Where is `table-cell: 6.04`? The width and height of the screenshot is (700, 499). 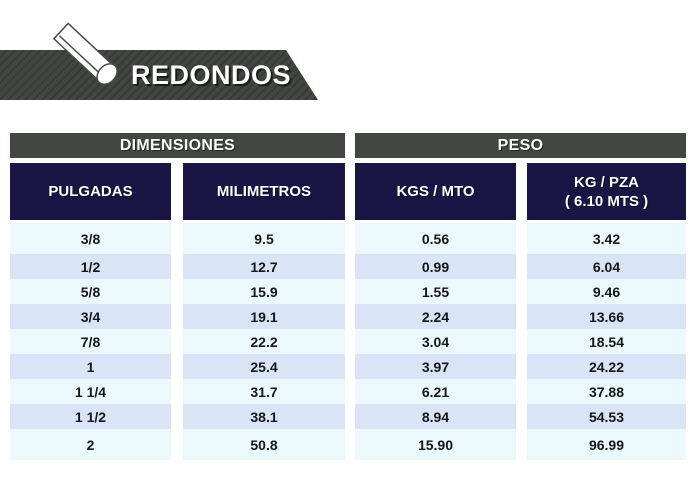
table-cell: 6.04 is located at coordinates (606, 266).